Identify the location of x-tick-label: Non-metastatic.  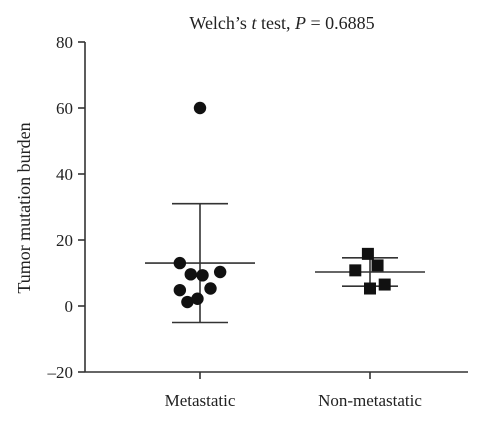
(370, 400).